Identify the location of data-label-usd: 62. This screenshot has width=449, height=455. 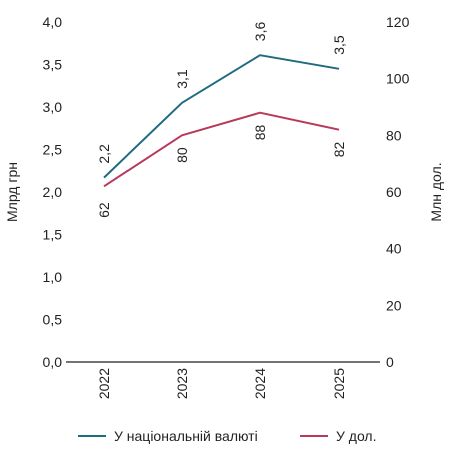
(104, 210).